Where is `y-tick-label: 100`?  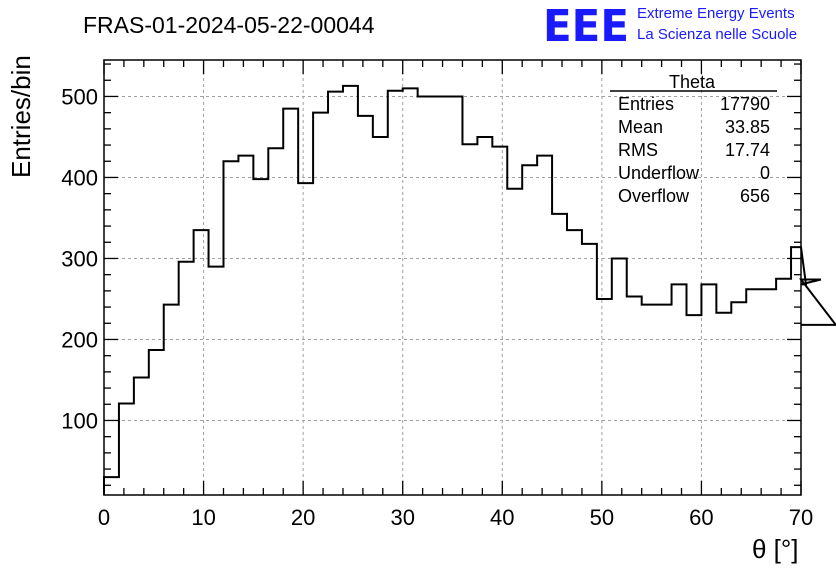
y-tick-label: 100 is located at coordinates (79, 420).